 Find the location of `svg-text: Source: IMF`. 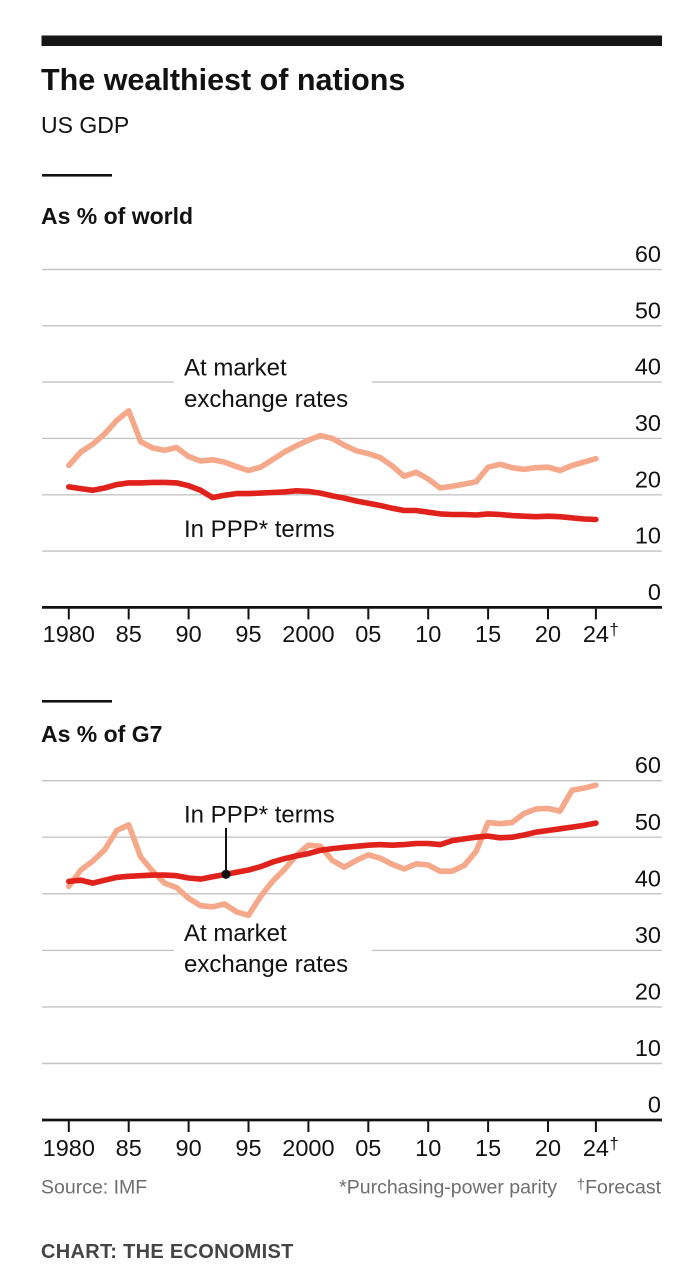

svg-text: Source: IMF is located at coordinates (94, 1188).